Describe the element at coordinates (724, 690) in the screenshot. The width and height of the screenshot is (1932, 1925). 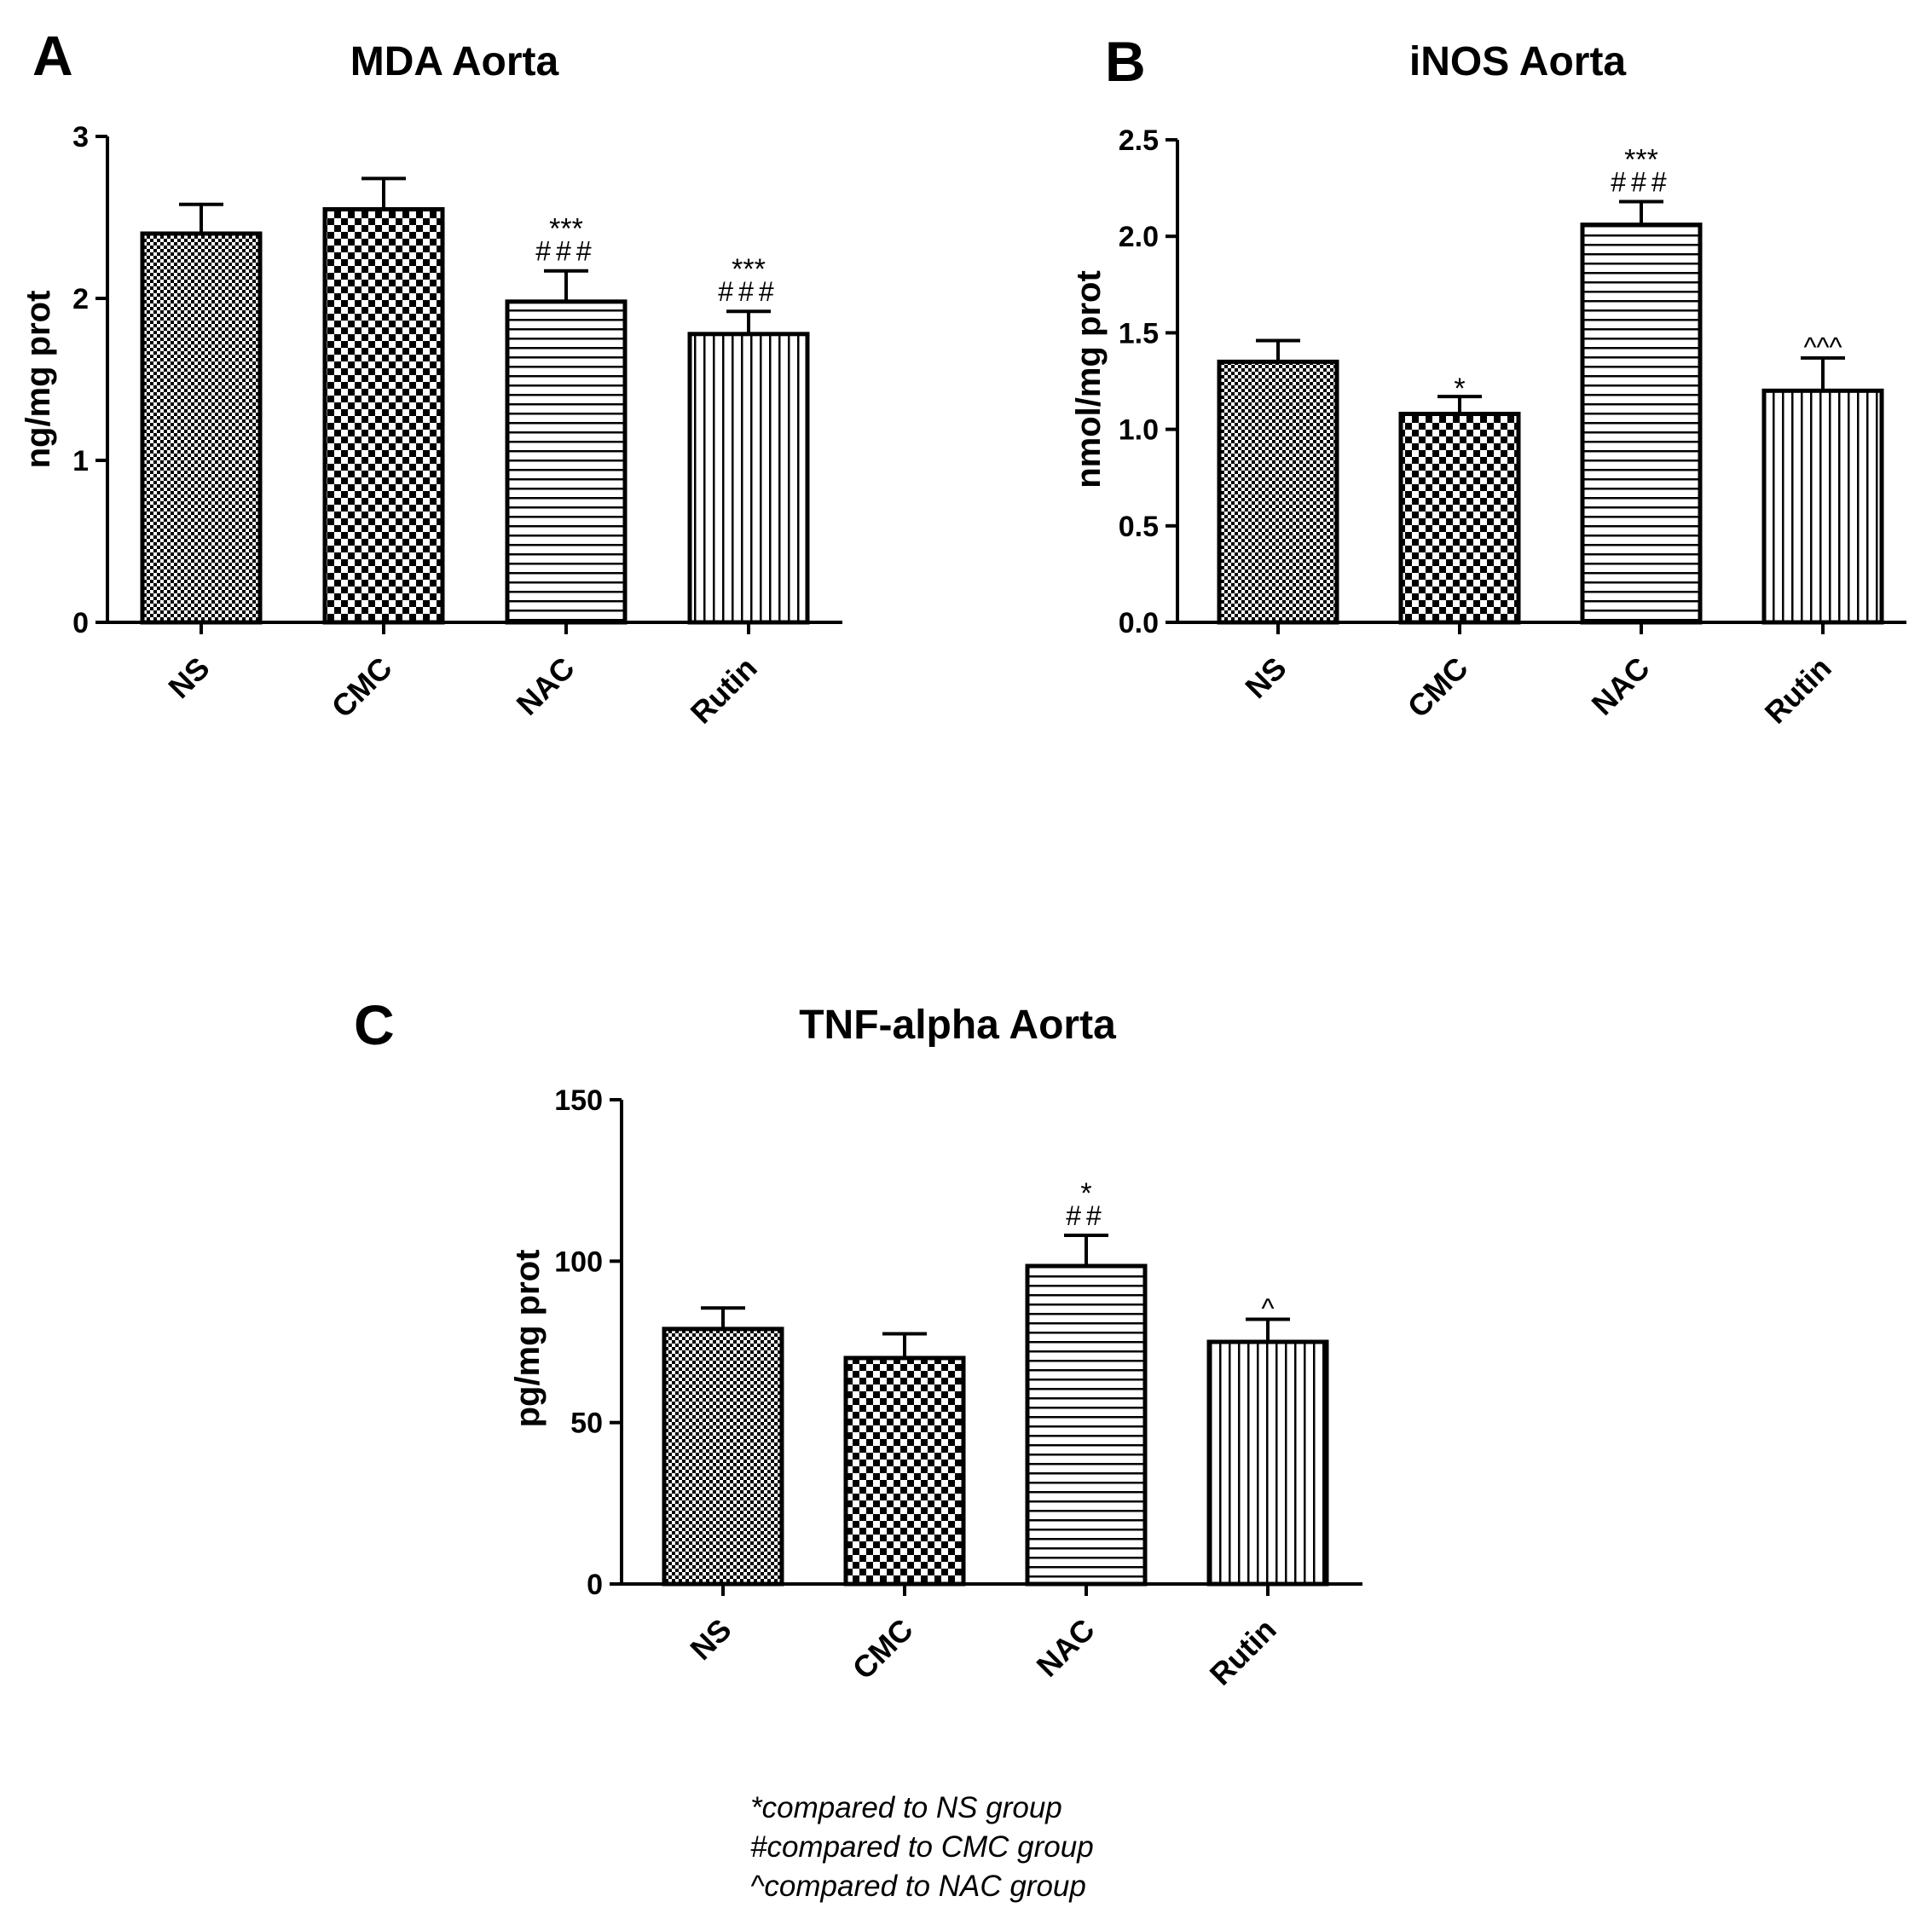
I see `x-tick-label-a-rutin: Rutin` at that location.